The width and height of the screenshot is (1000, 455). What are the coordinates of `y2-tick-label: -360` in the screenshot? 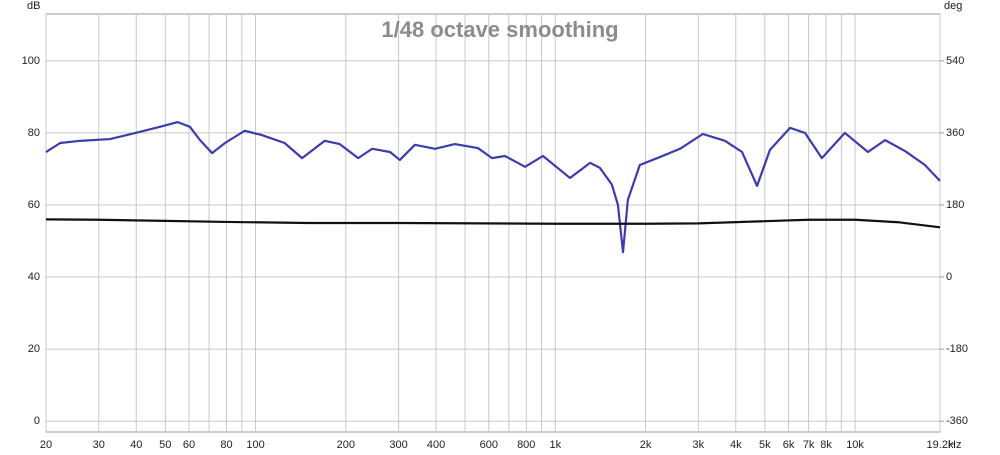 It's located at (957, 421).